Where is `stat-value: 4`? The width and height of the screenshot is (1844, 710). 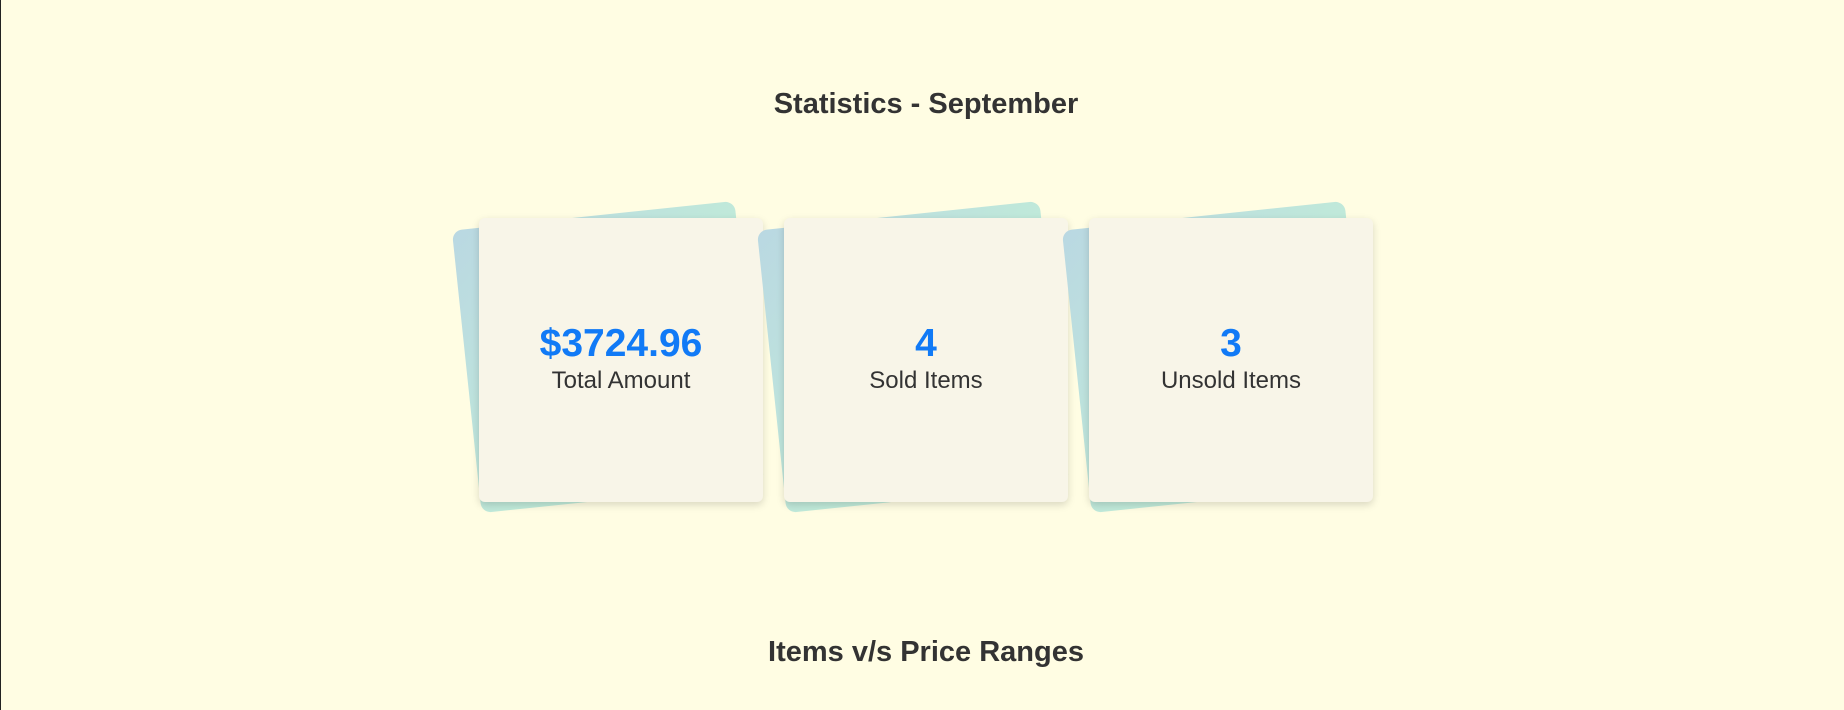
stat-value: 4 is located at coordinates (926, 343).